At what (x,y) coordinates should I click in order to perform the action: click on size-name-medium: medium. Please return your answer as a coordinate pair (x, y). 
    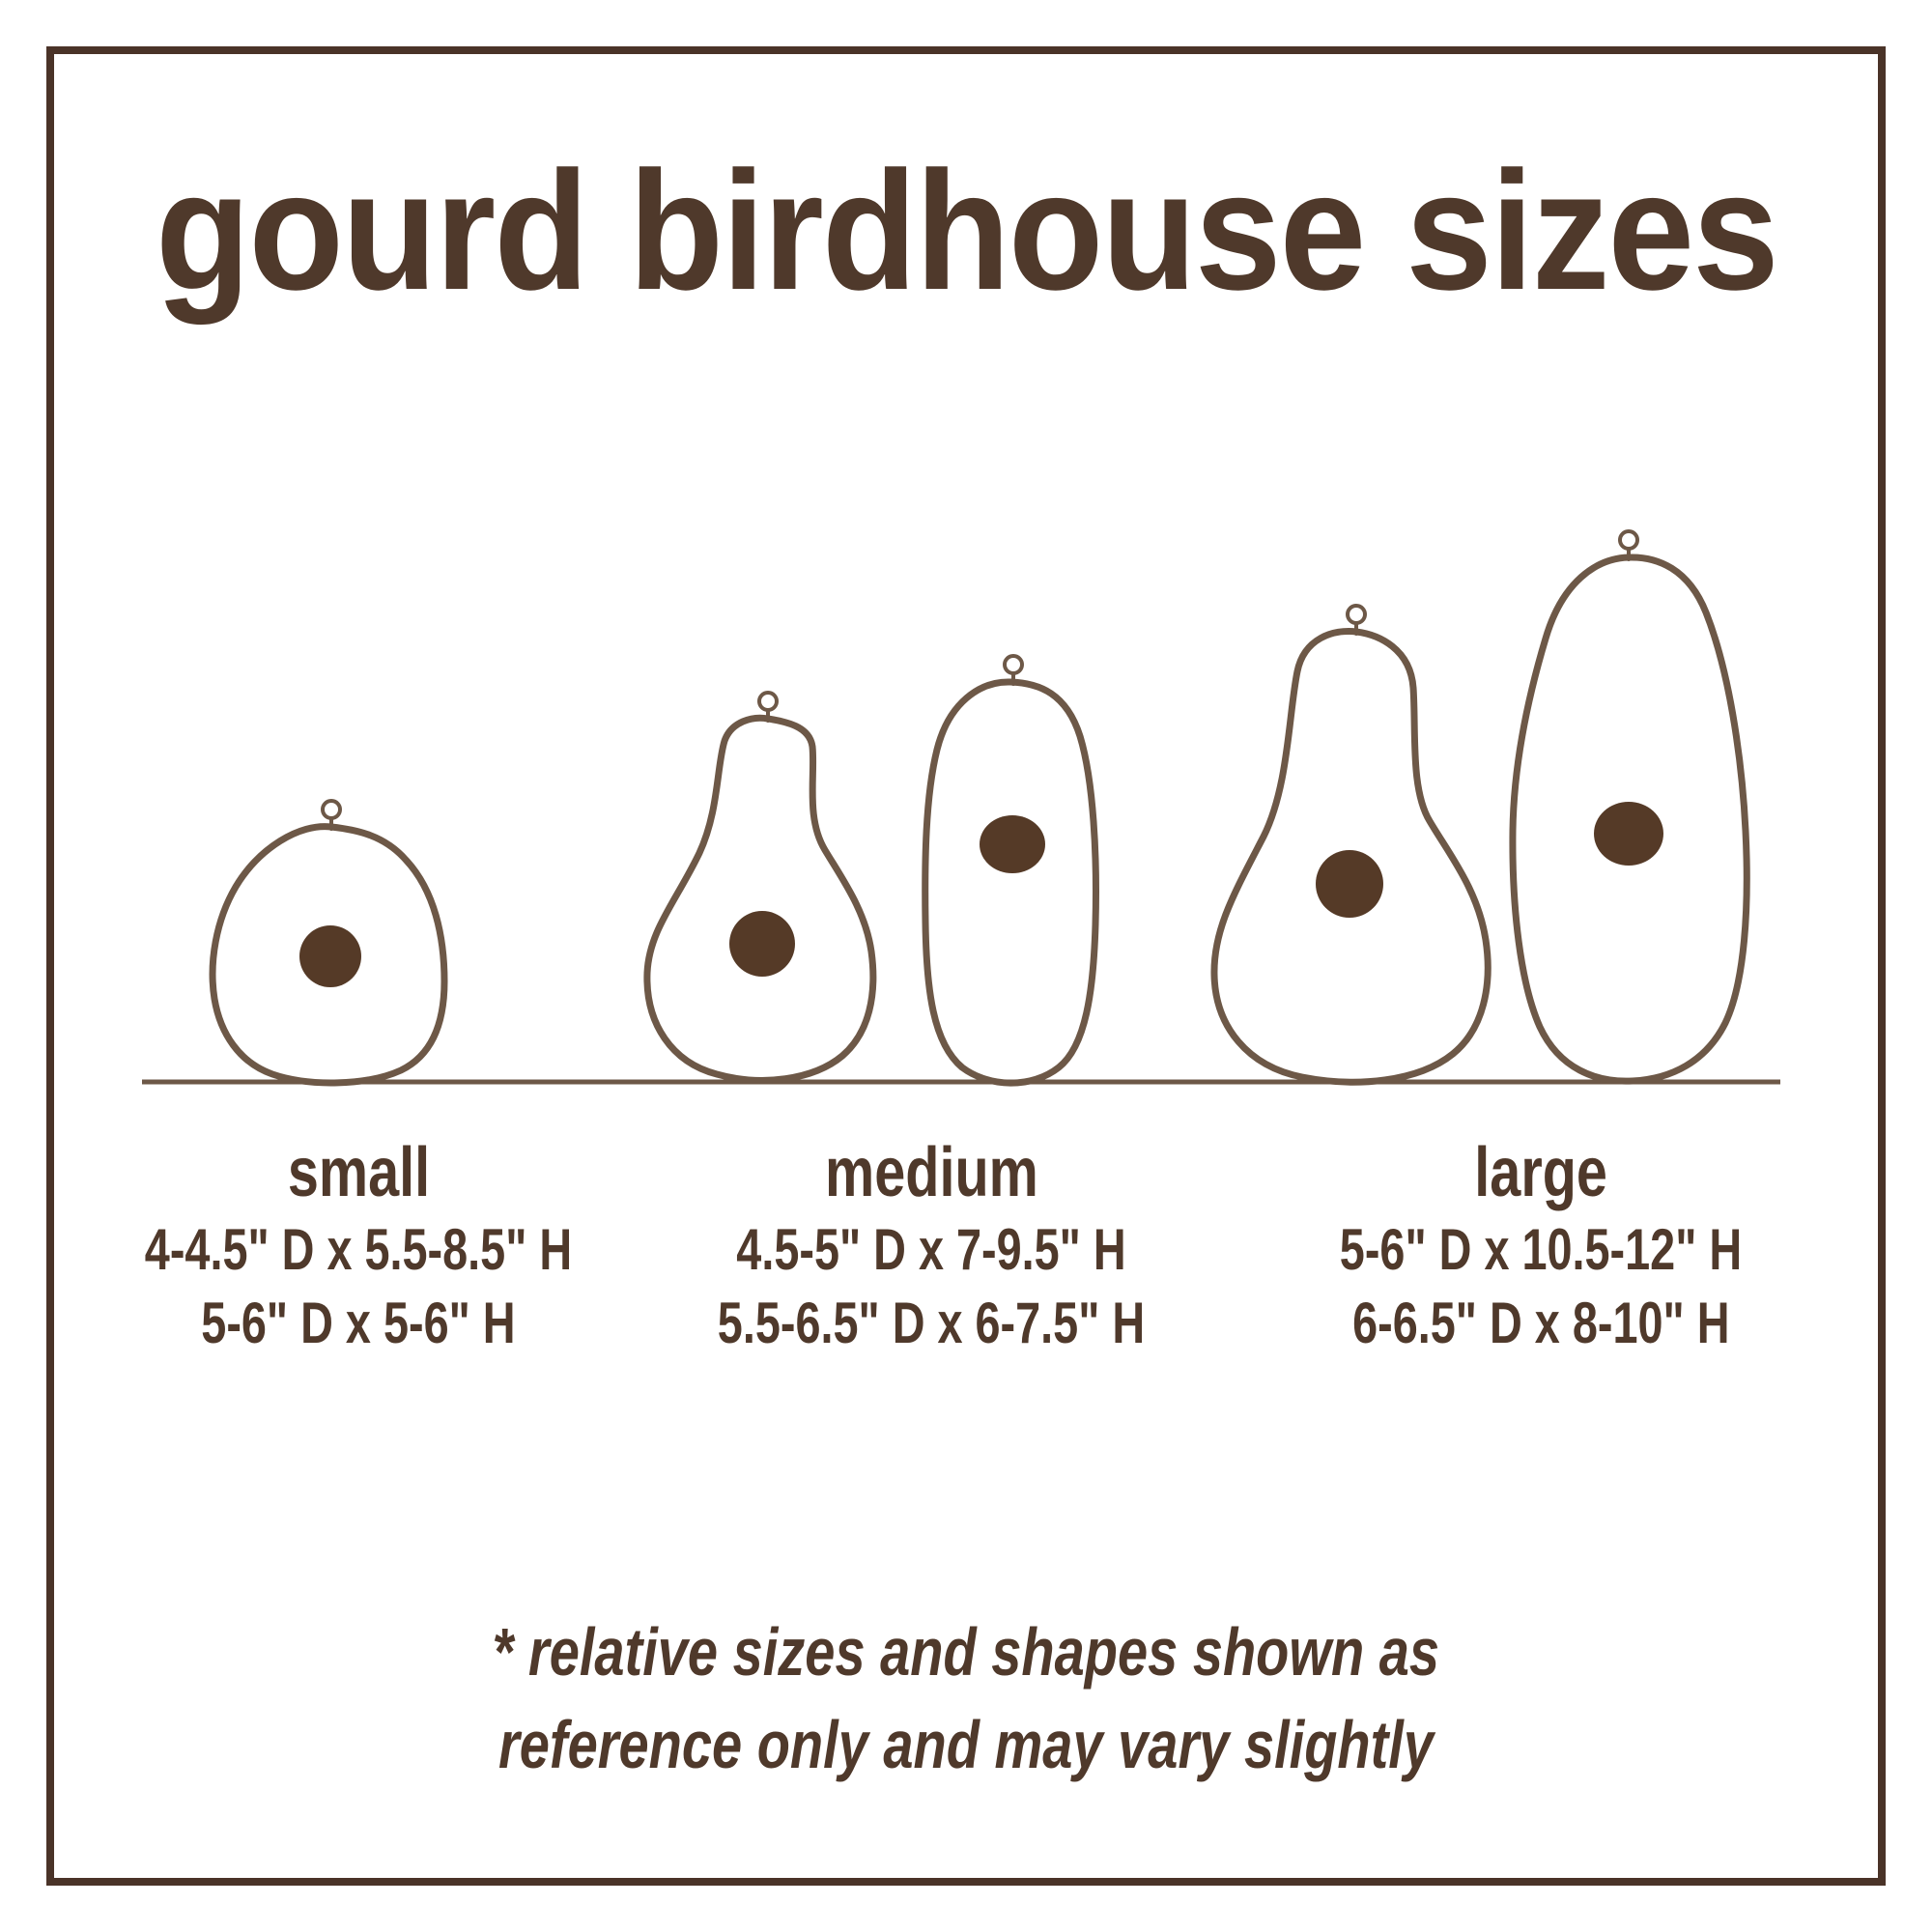
    Looking at the image, I should click on (931, 1172).